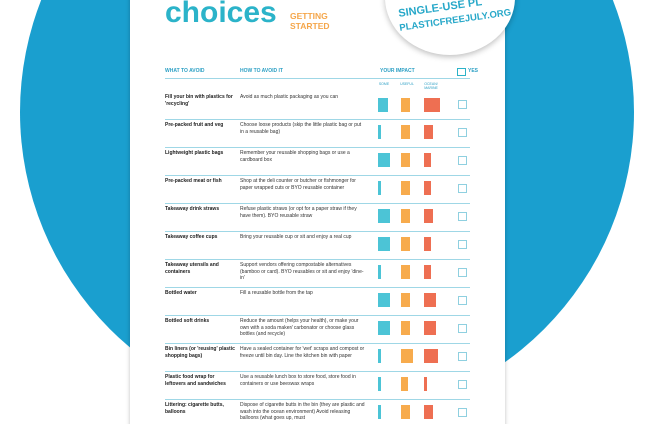 The height and width of the screenshot is (424, 652). What do you see at coordinates (276, 293) in the screenshot?
I see `how-to-avoid: Fill a reusable bottle from the tap` at bounding box center [276, 293].